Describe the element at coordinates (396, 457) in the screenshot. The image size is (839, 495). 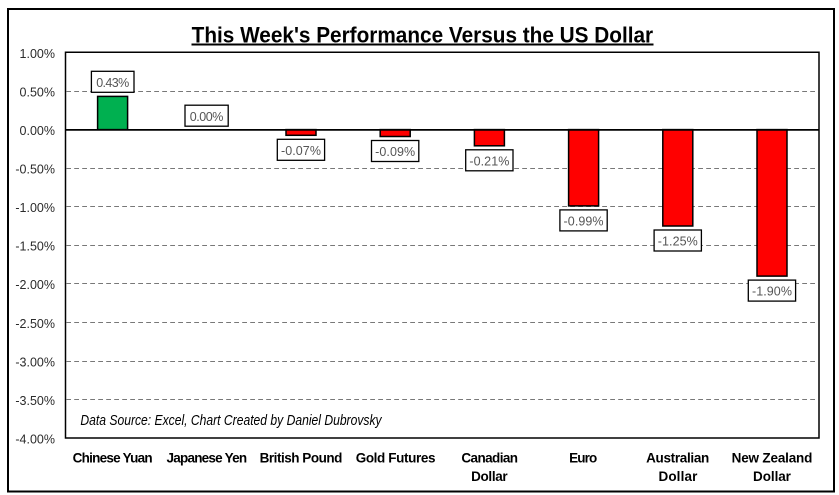
I see `svg-text: Gold Futures` at that location.